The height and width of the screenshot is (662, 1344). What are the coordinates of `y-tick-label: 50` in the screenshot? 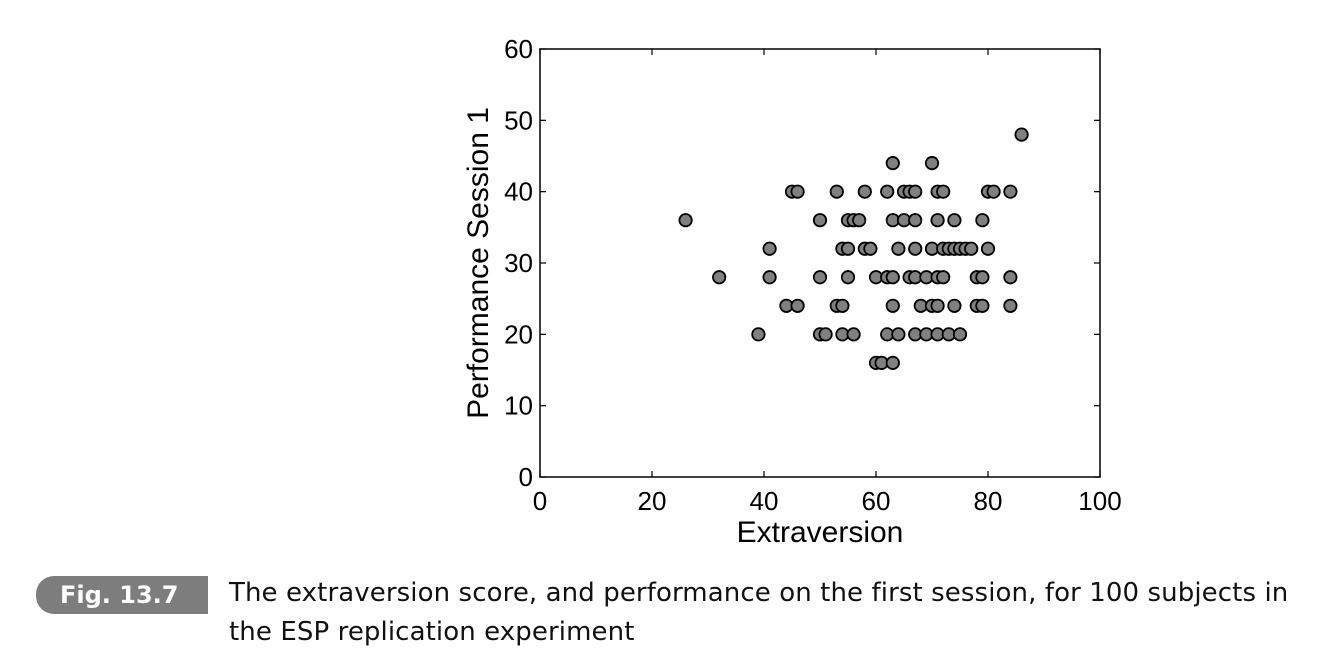 It's located at (518, 120).